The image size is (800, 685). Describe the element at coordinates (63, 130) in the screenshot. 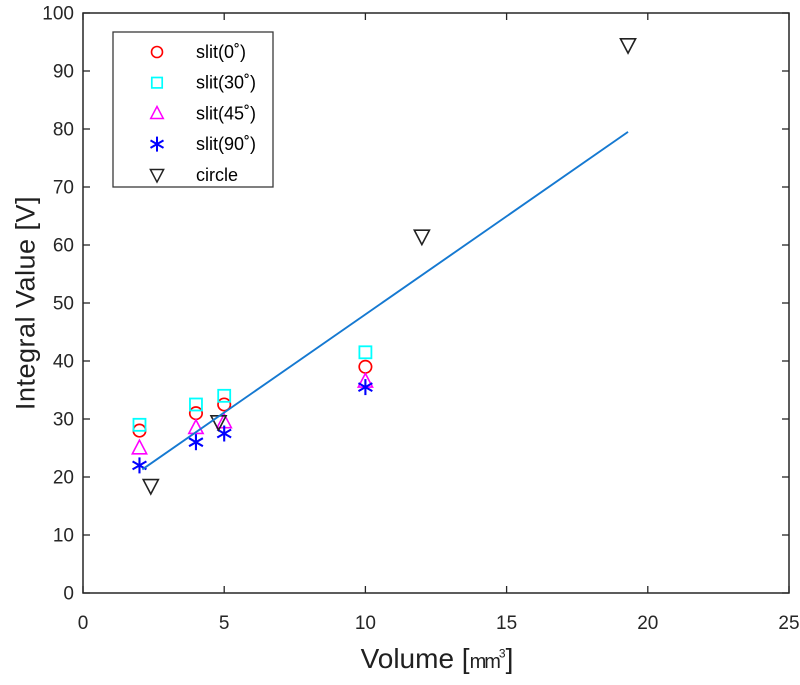

I see `y-tick-label: 80` at that location.